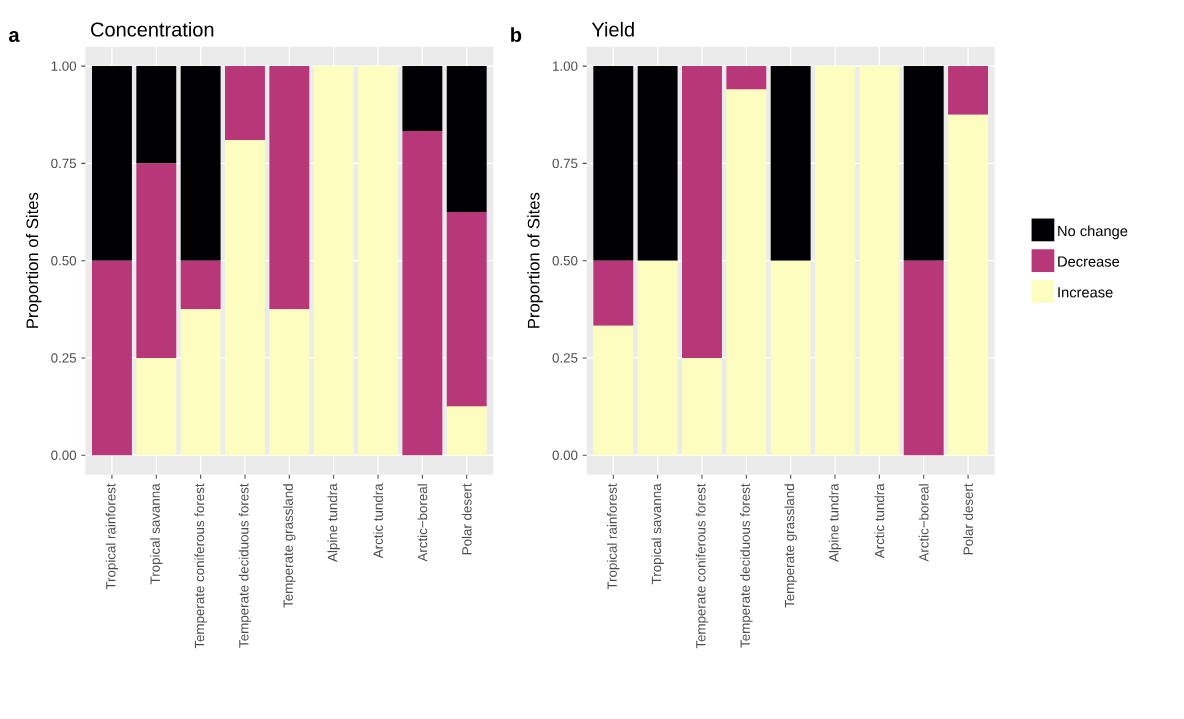 This screenshot has height=719, width=1184. Describe the element at coordinates (1093, 232) in the screenshot. I see `legend-label: No change` at that location.